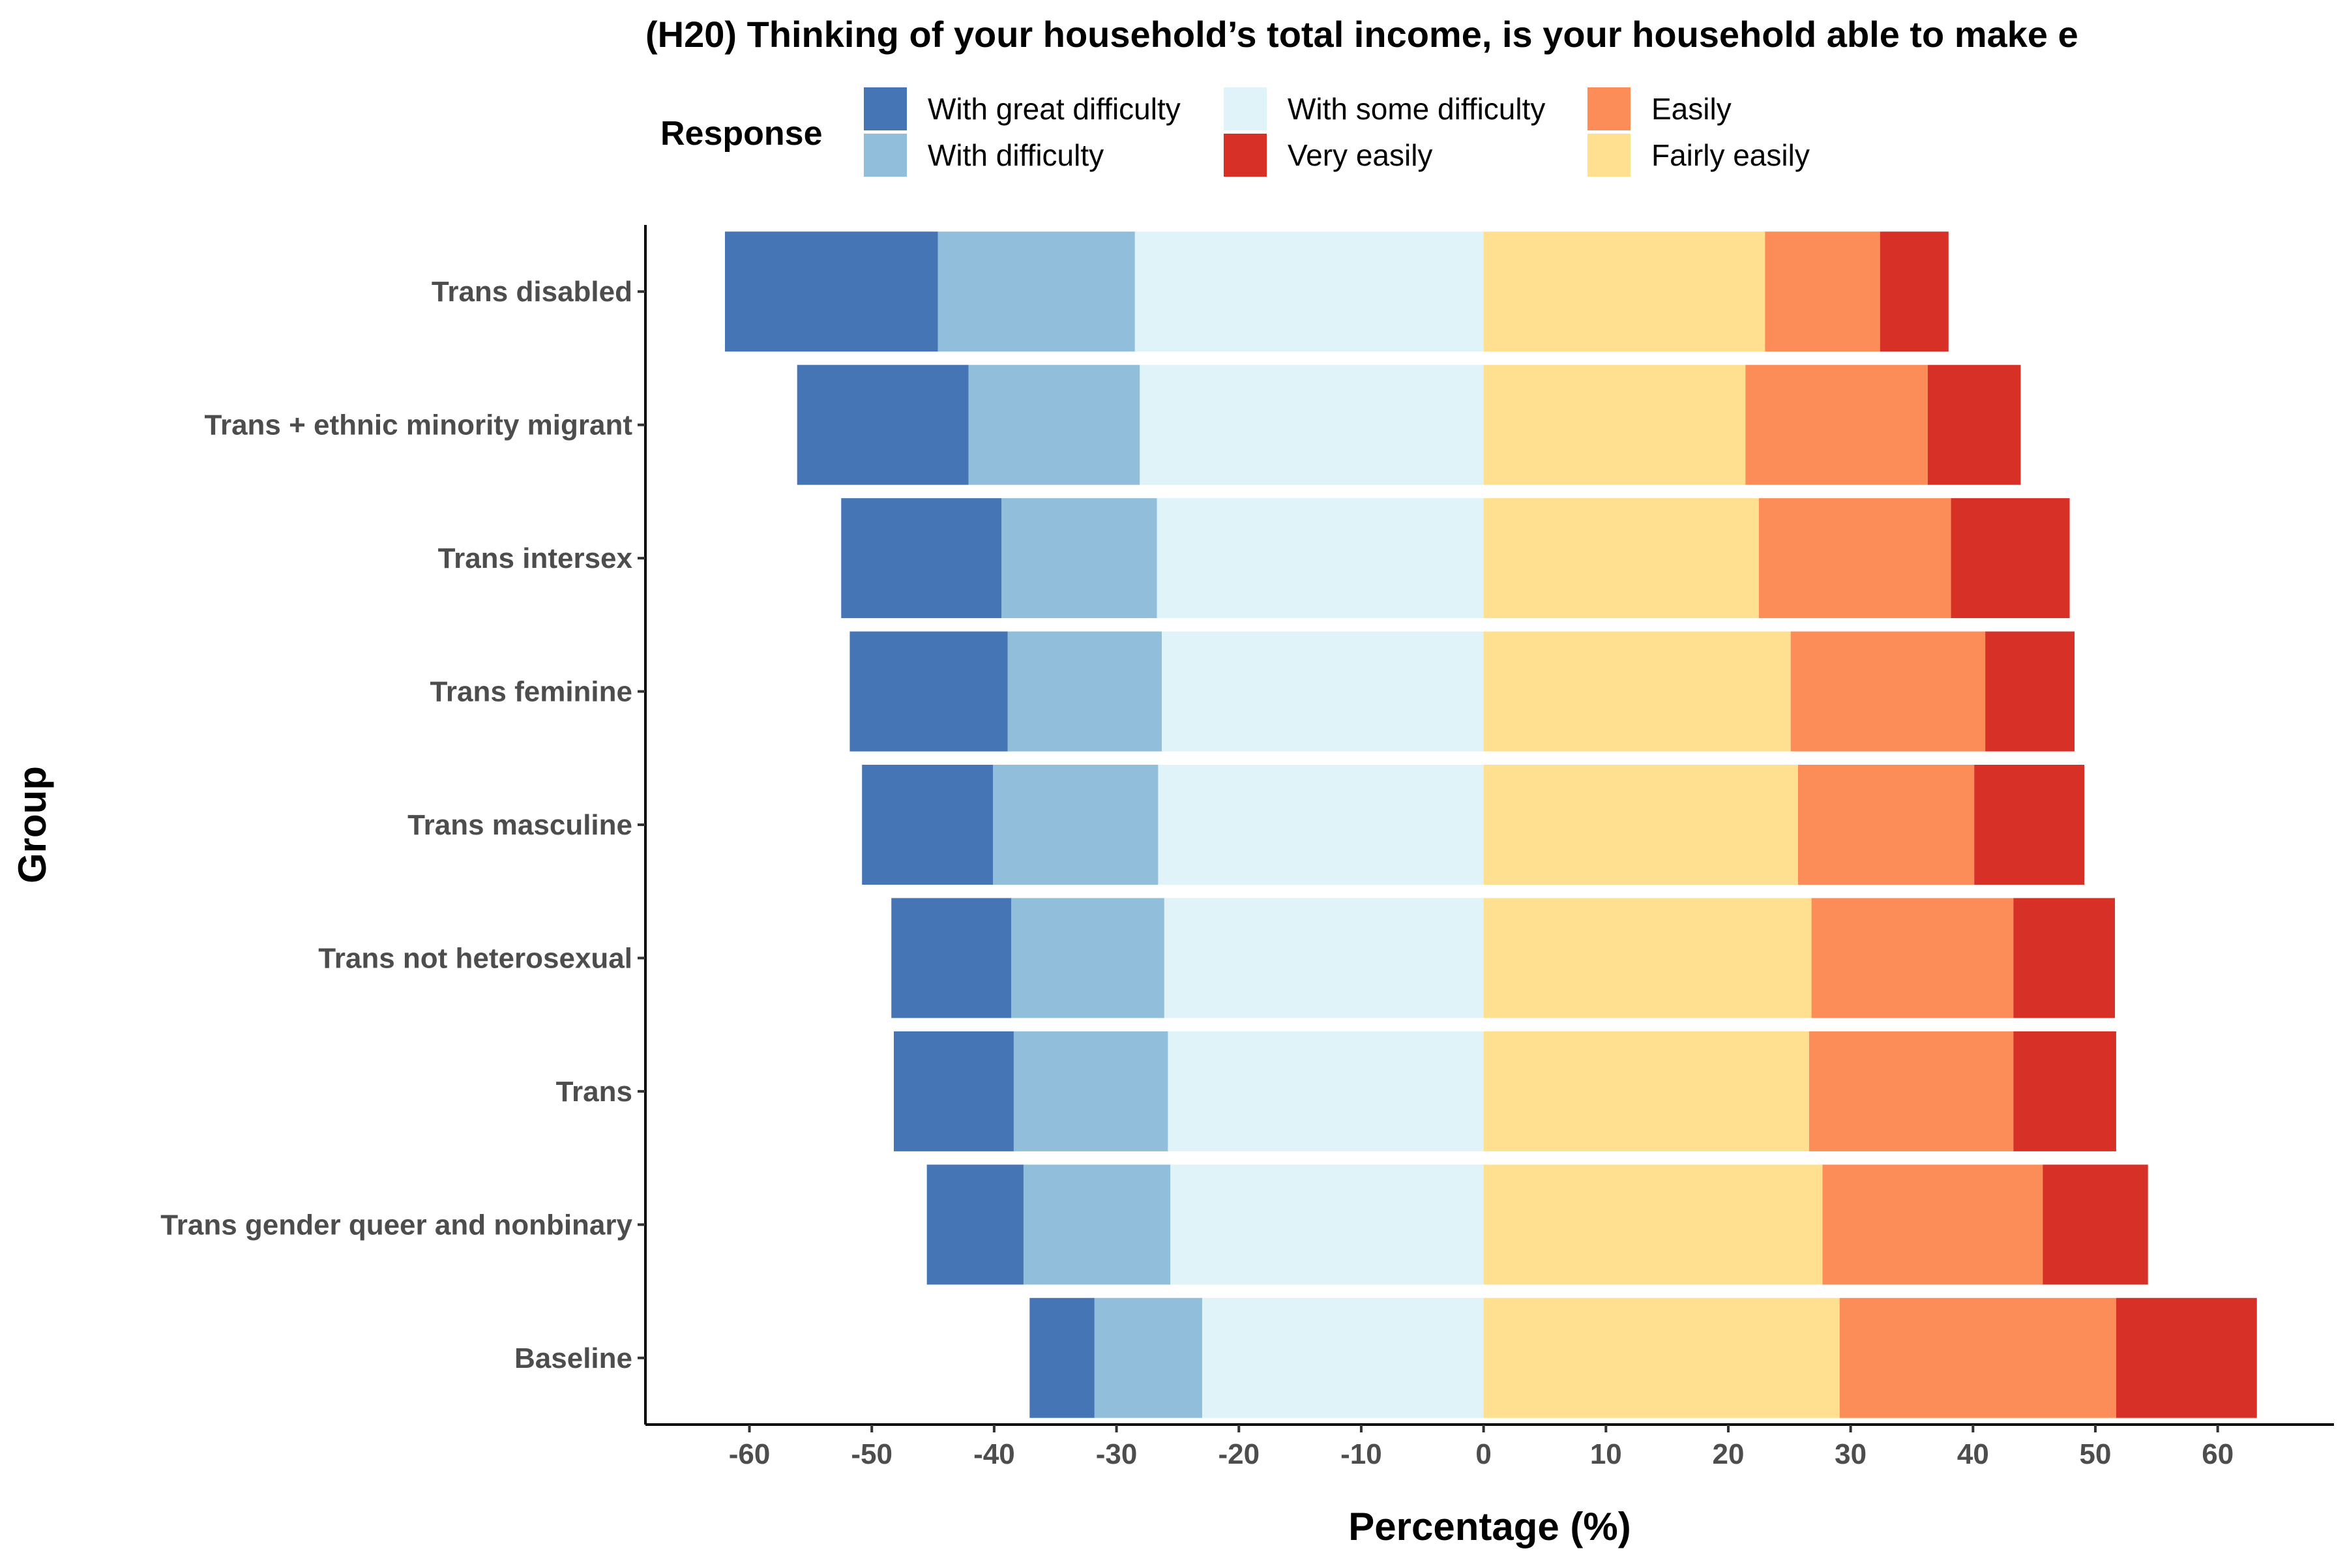  I want to click on bar-trans-masculine-very-easily, so click(2029, 825).